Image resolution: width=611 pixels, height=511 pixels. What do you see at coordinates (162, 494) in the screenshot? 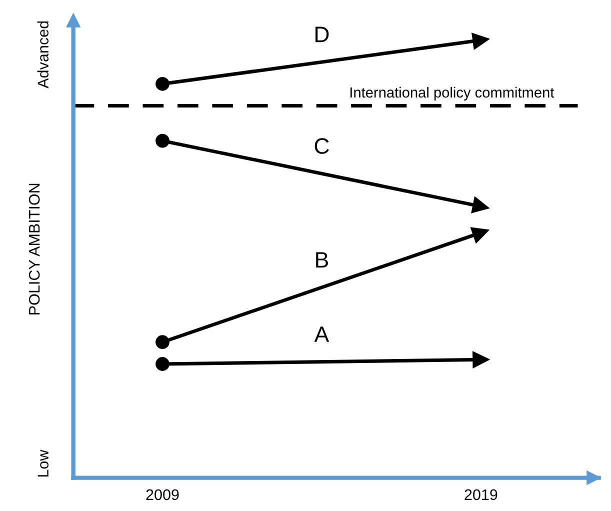
I see `x-tick-label: 2009` at bounding box center [162, 494].